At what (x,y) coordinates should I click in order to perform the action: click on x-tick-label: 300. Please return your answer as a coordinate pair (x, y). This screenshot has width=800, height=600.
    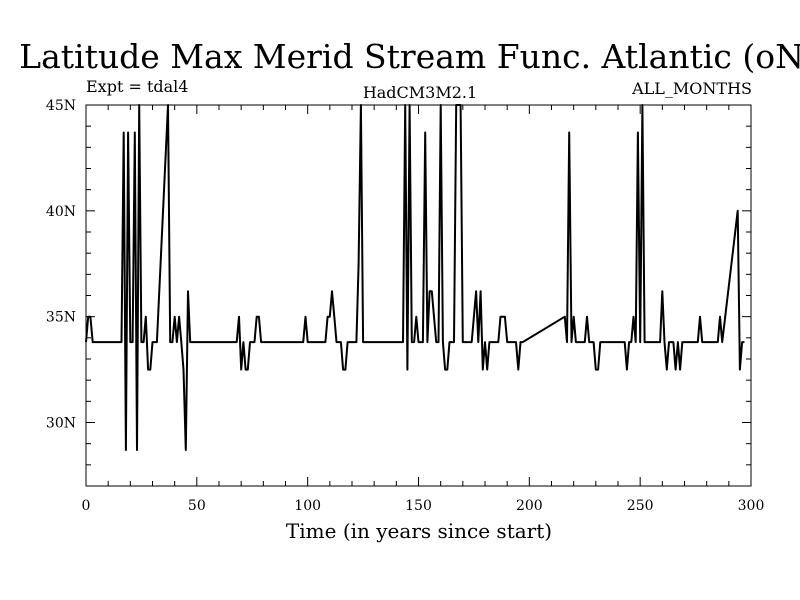
    Looking at the image, I should click on (751, 506).